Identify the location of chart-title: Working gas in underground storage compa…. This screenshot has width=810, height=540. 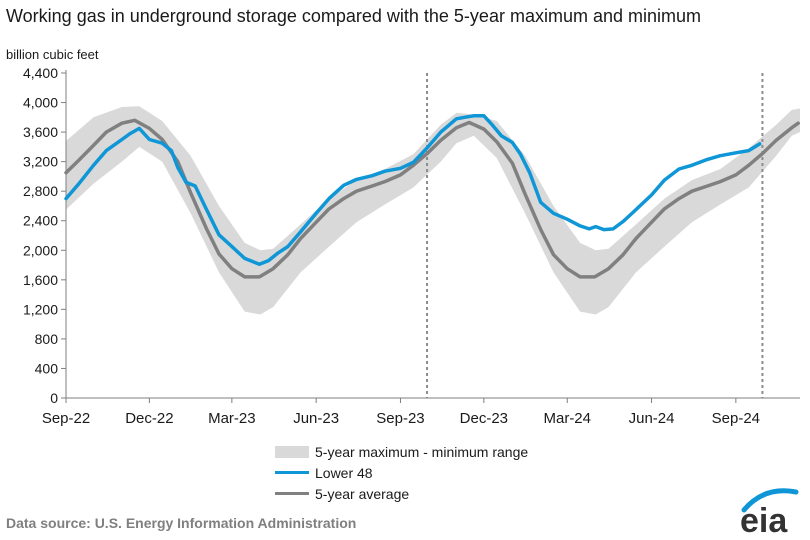
(353, 16).